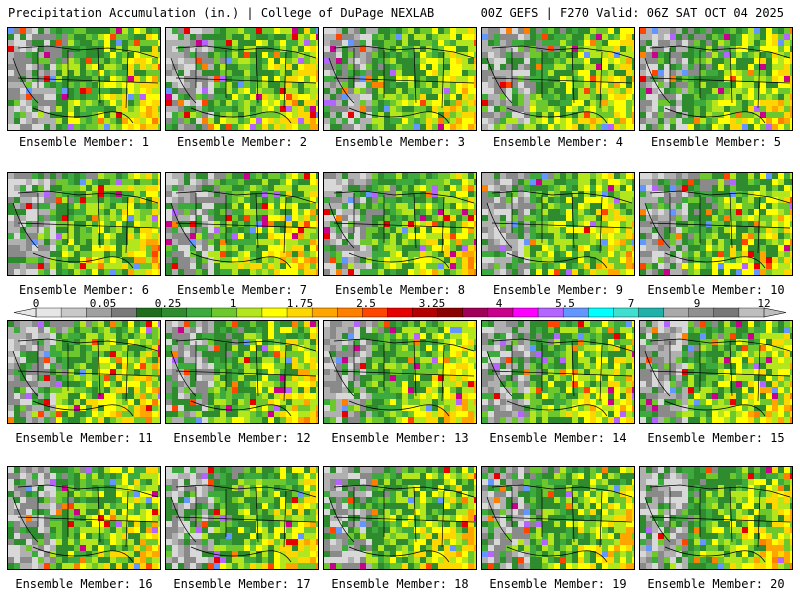  I want to click on ensemble-member-label: Ensemble Member: 15, so click(716, 438).